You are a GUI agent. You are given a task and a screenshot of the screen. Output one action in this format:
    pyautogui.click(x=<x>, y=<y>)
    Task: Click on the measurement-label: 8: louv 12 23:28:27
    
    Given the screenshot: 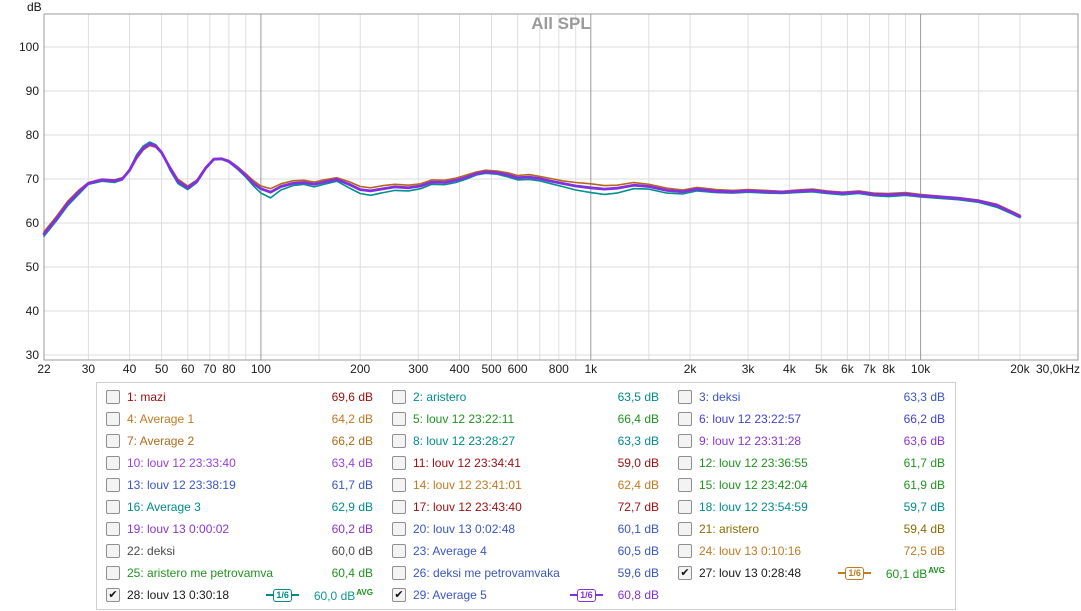 What is the action you would take?
    pyautogui.click(x=464, y=441)
    